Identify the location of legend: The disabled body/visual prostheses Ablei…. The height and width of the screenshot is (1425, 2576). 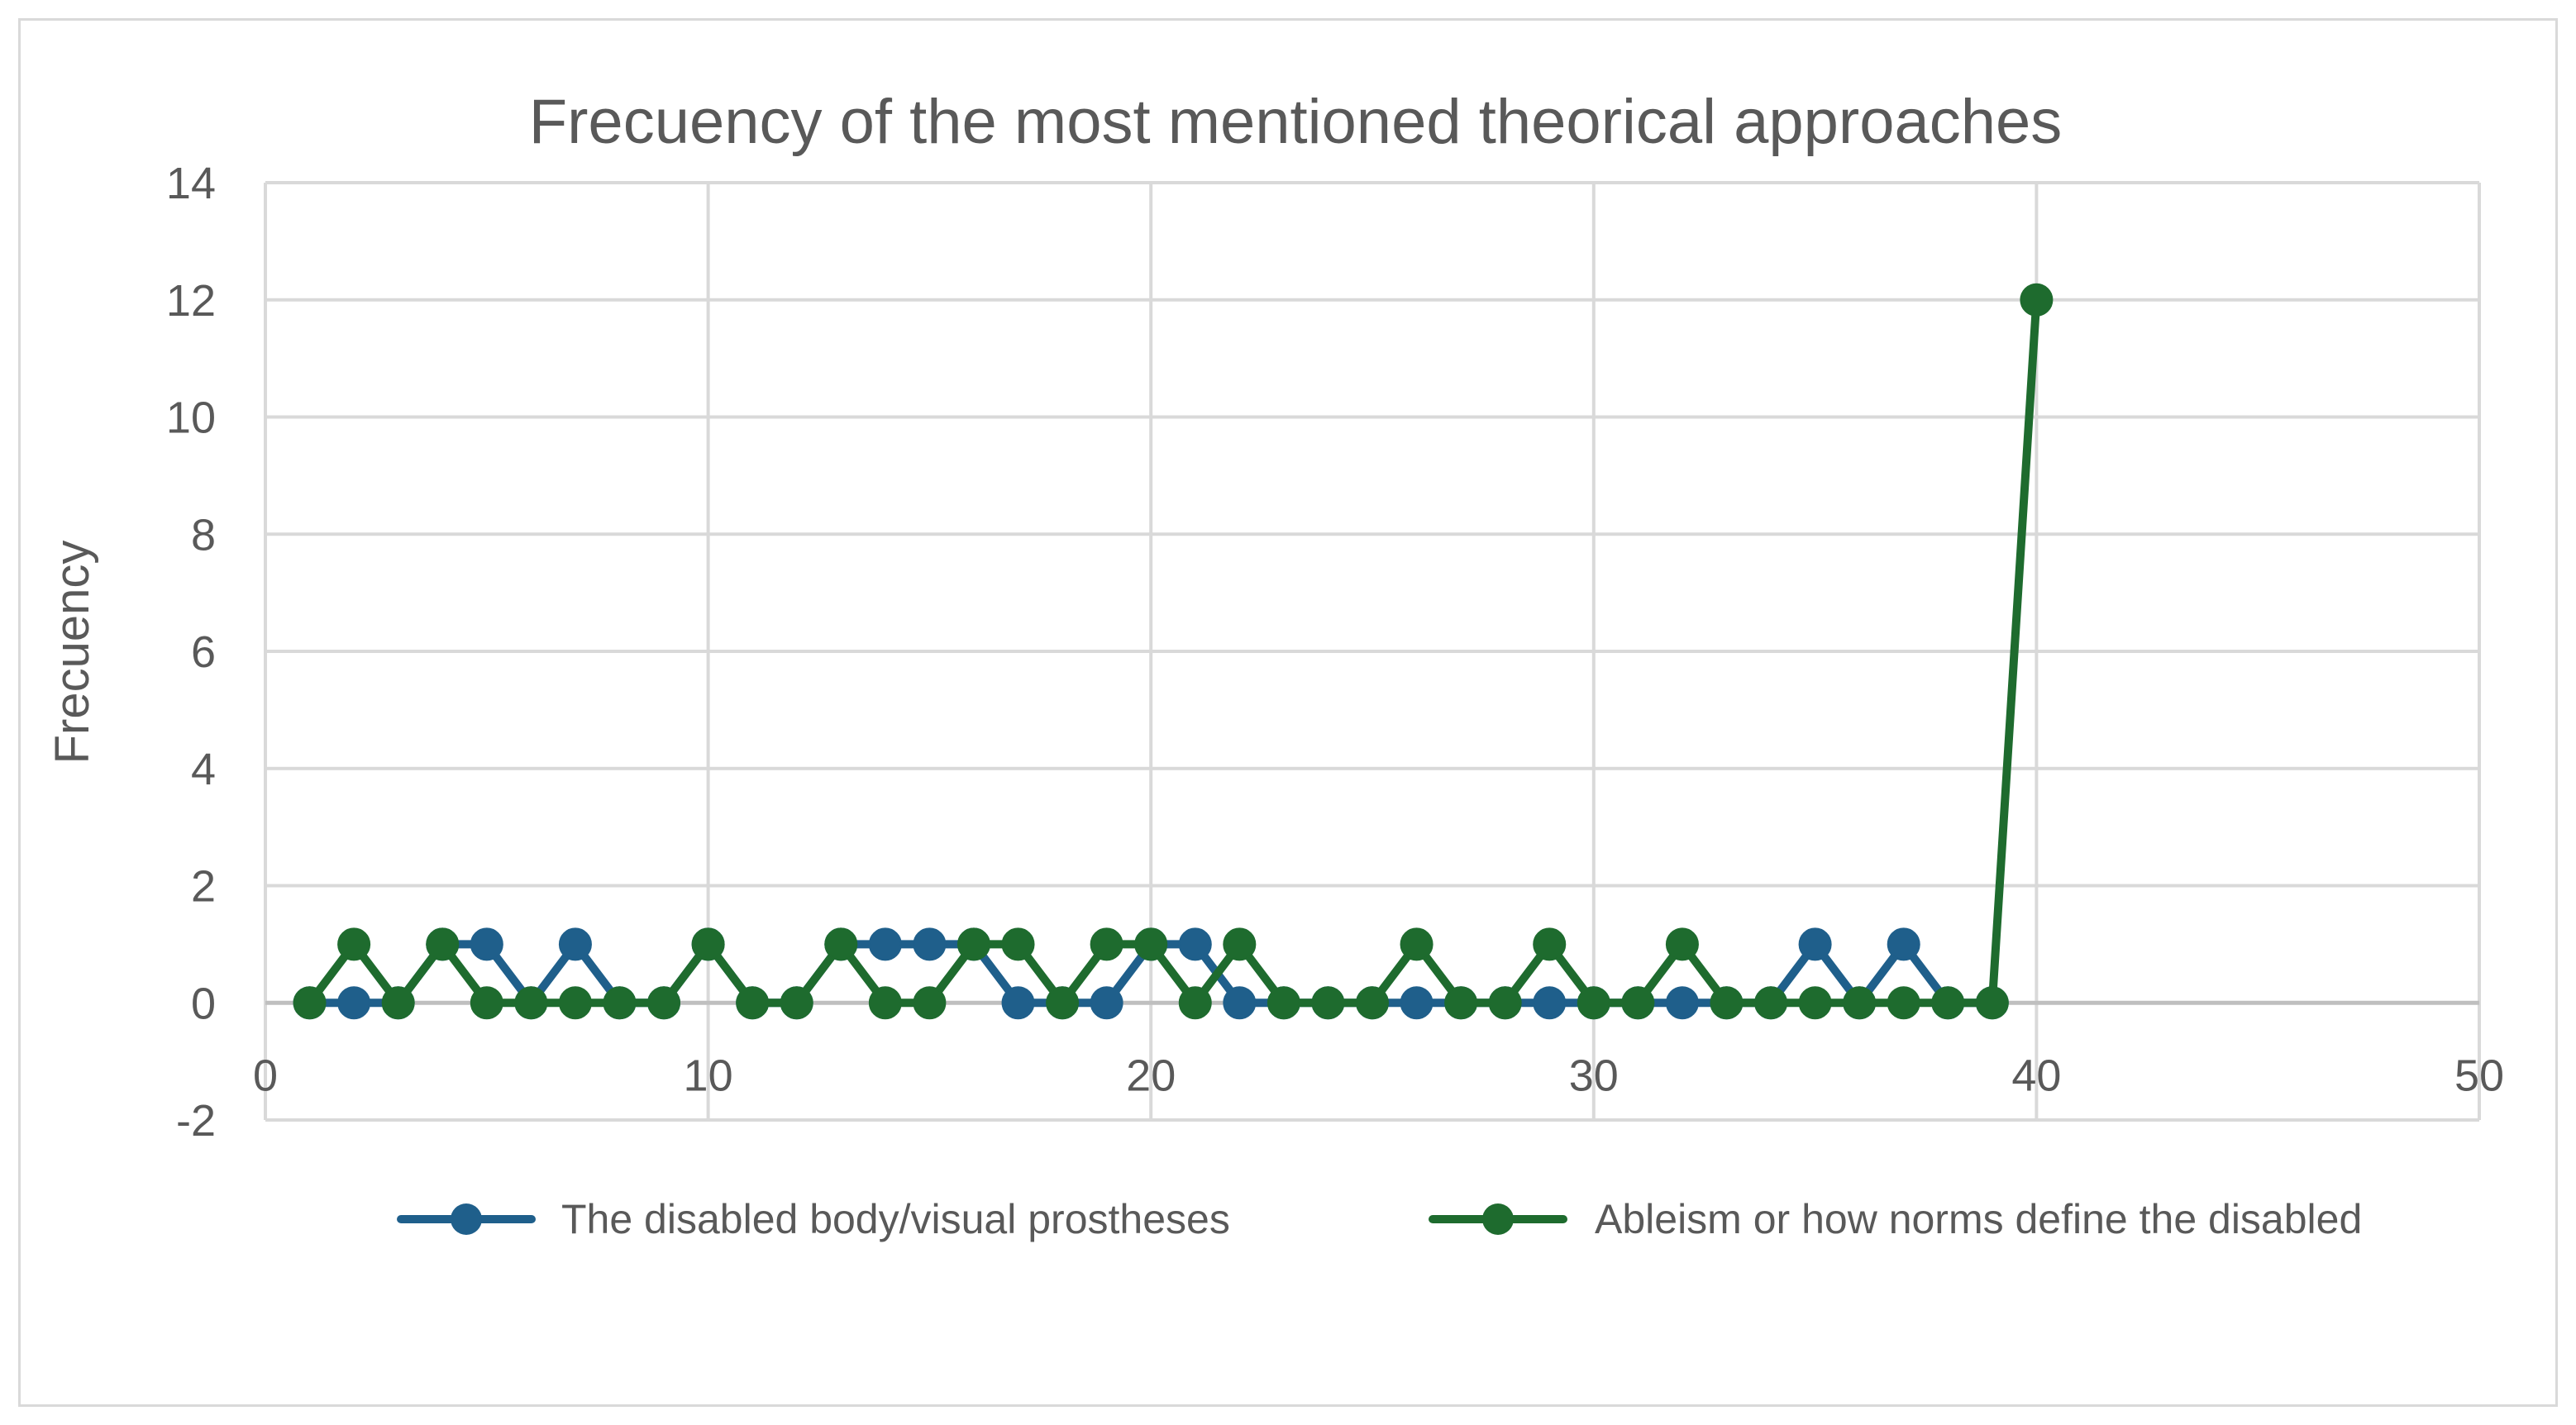
(1379, 1219).